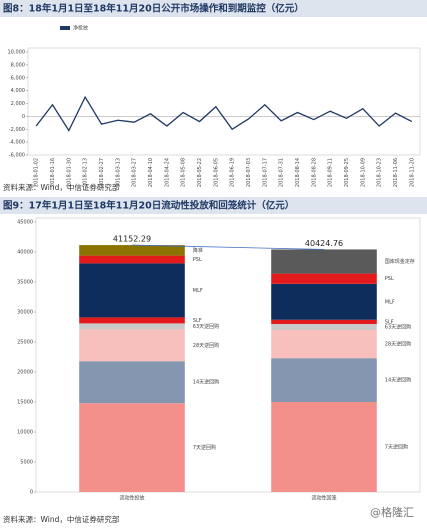  What do you see at coordinates (25, 313) in the screenshot?
I see `y-tick-label: 30000` at bounding box center [25, 313].